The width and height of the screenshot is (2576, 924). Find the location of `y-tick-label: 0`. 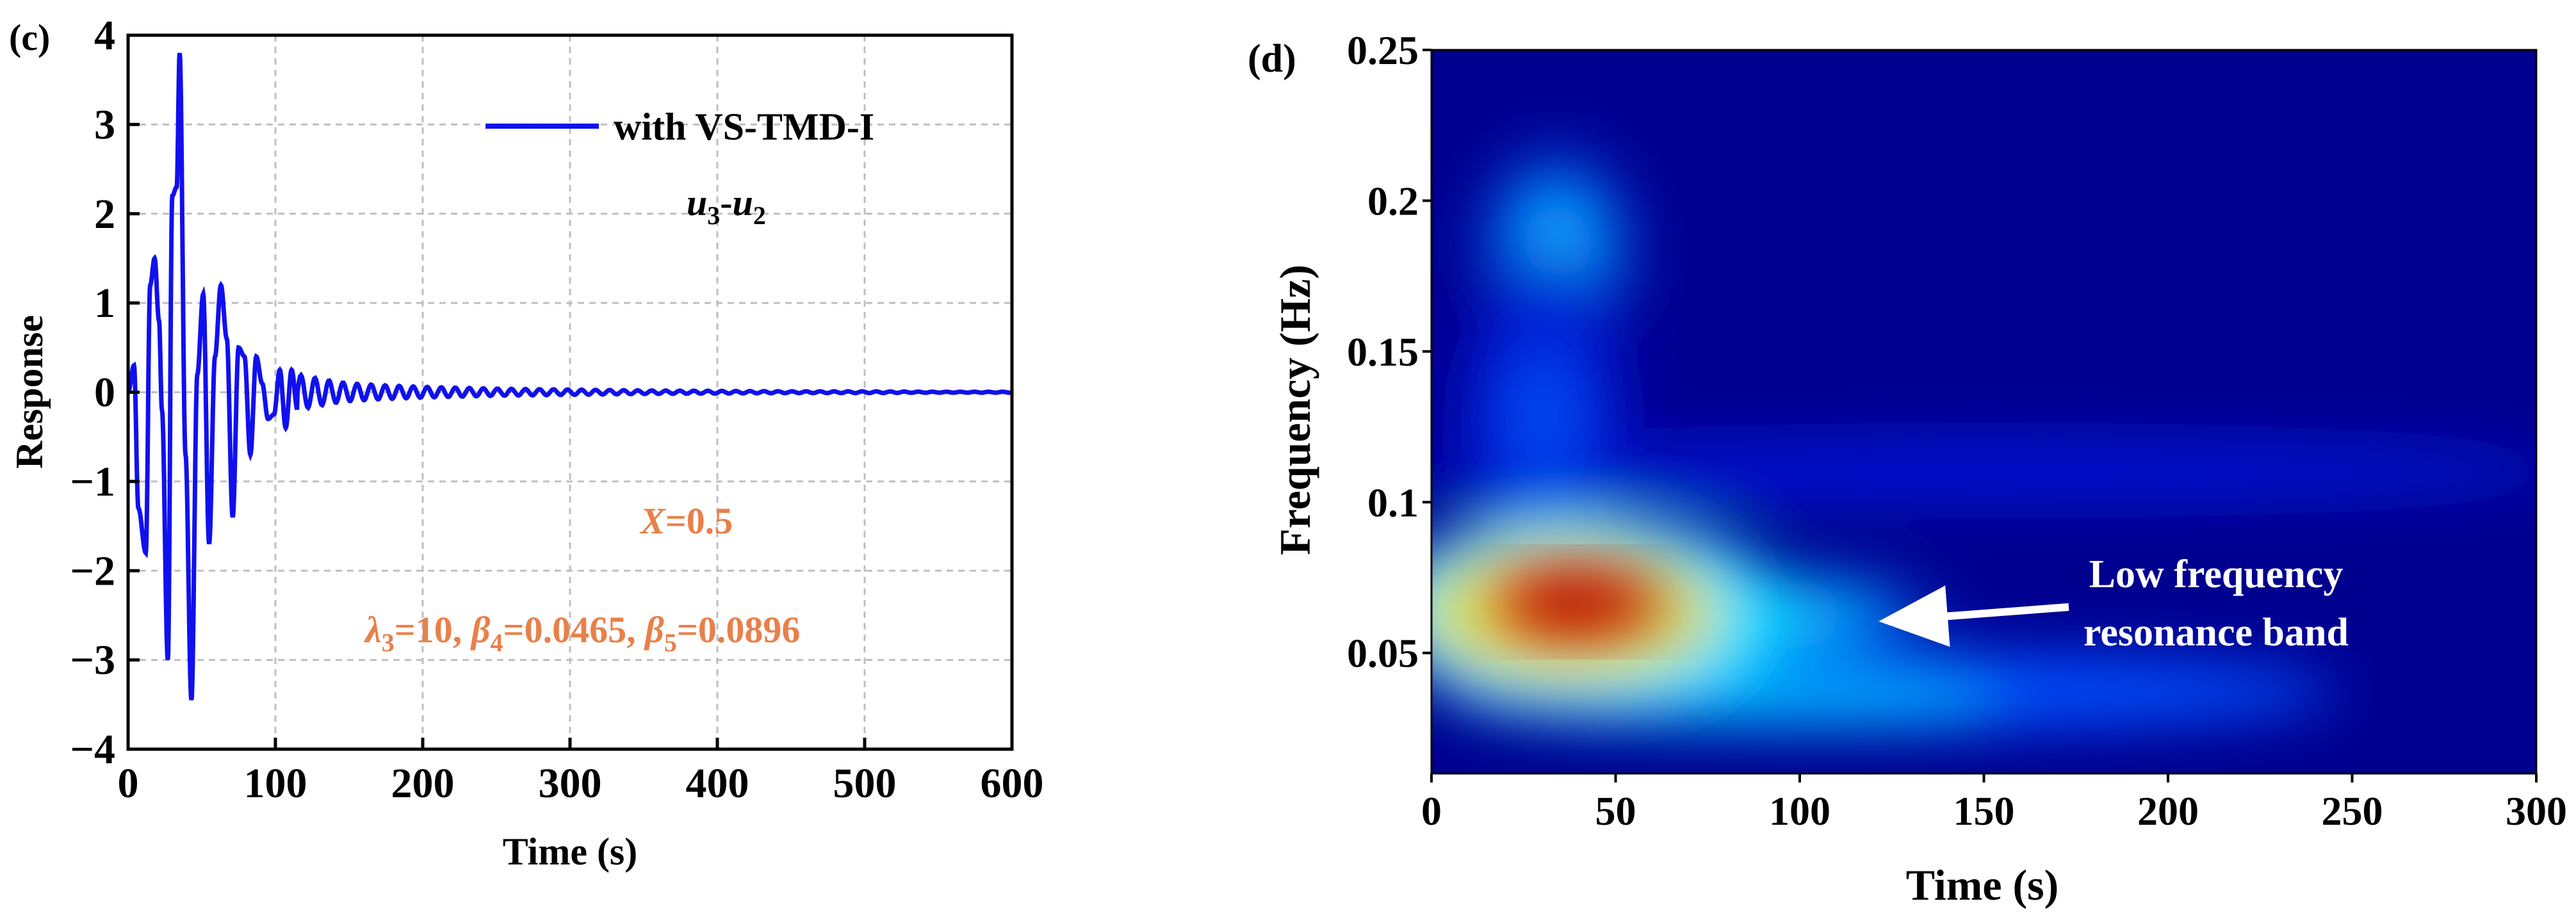

y-tick-label: 0 is located at coordinates (104, 392).